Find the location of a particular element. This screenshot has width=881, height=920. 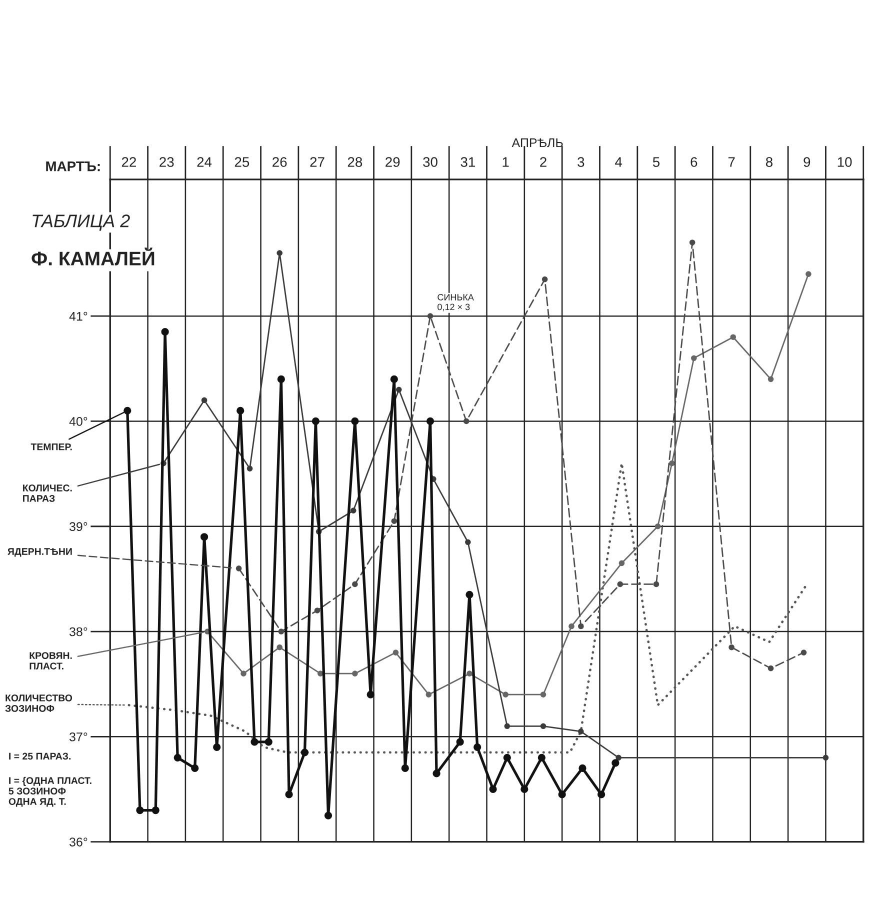

x-tick-label: 10 is located at coordinates (845, 162).